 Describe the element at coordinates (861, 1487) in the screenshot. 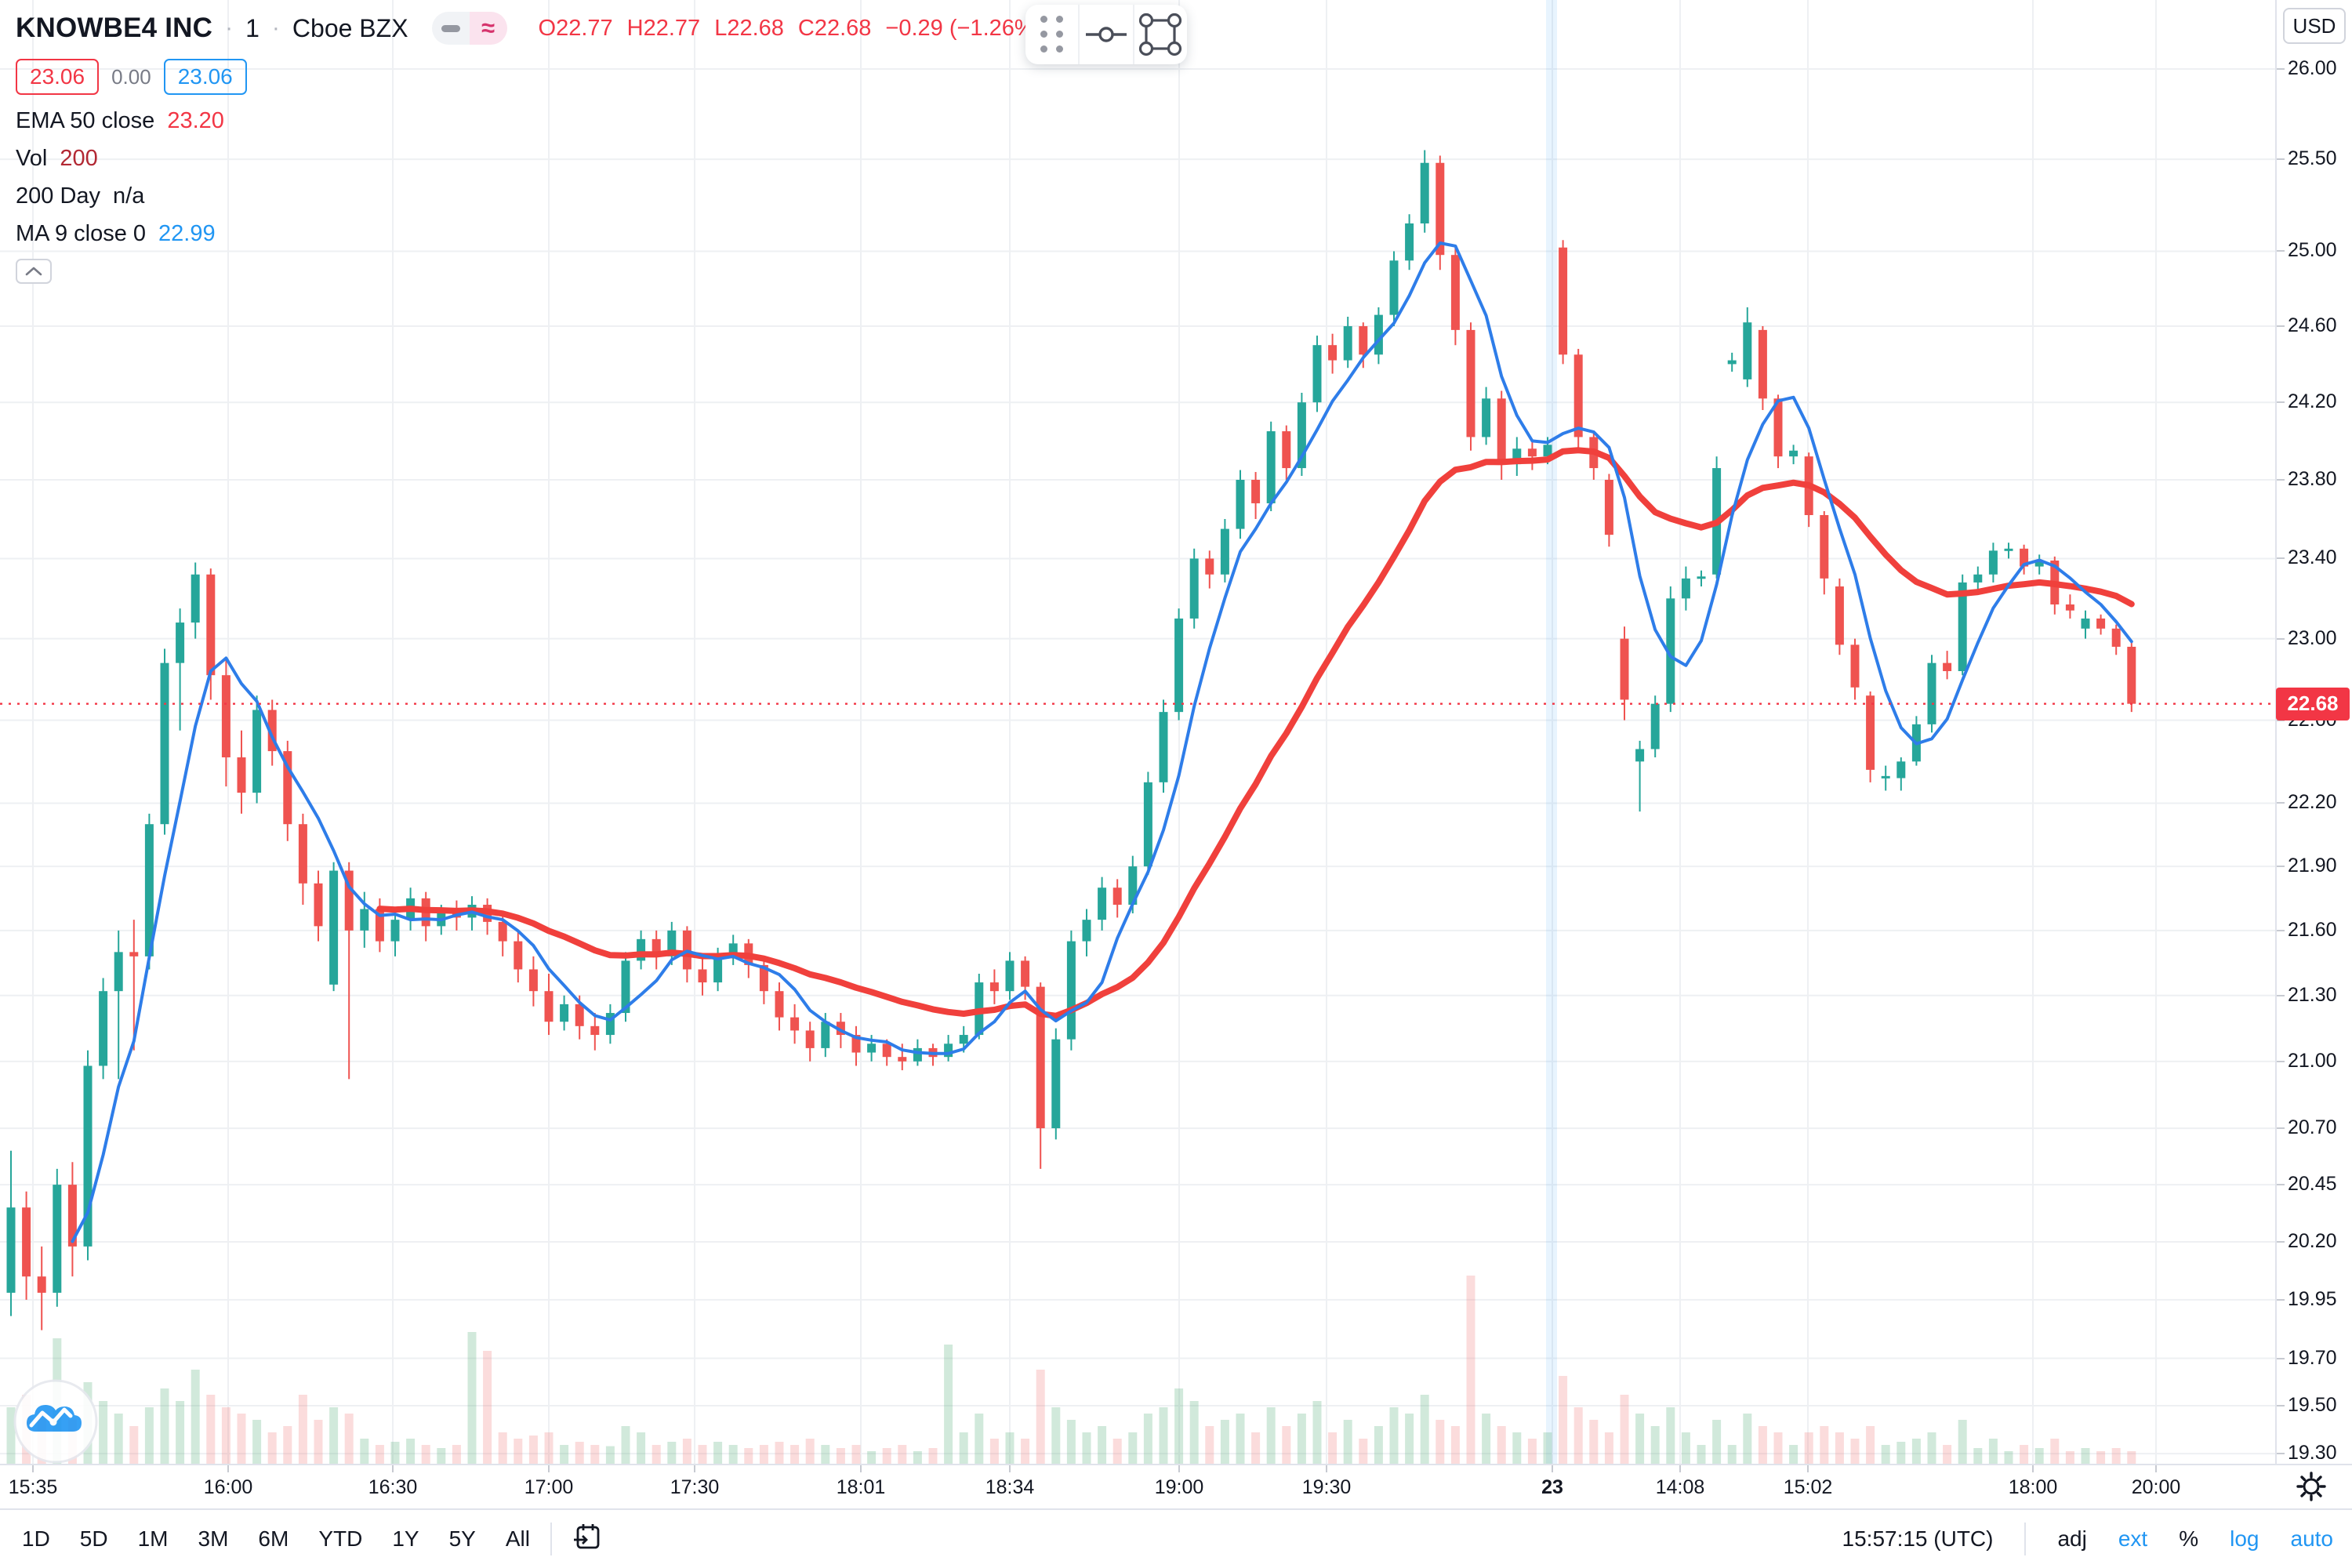

I see `time-tick-label: 18:01` at that location.